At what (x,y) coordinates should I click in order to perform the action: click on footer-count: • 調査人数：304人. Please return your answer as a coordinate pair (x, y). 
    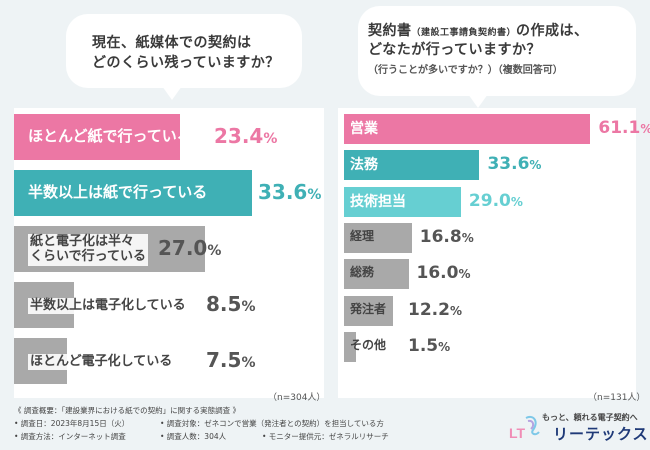
    Looking at the image, I should click on (193, 436).